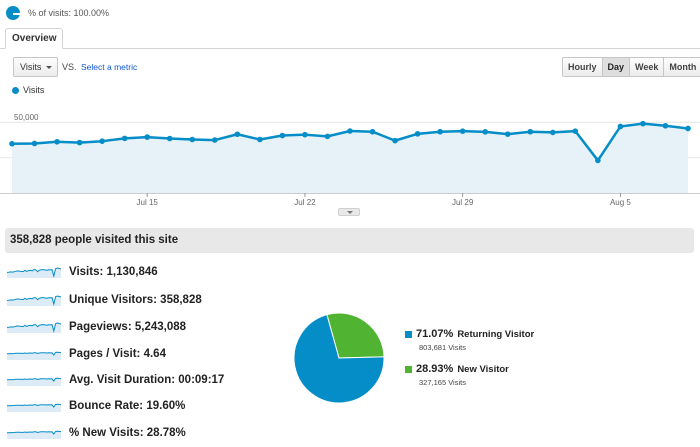 The width and height of the screenshot is (700, 447). I want to click on pie-legend-visits: 803,681 Visits, so click(442, 347).